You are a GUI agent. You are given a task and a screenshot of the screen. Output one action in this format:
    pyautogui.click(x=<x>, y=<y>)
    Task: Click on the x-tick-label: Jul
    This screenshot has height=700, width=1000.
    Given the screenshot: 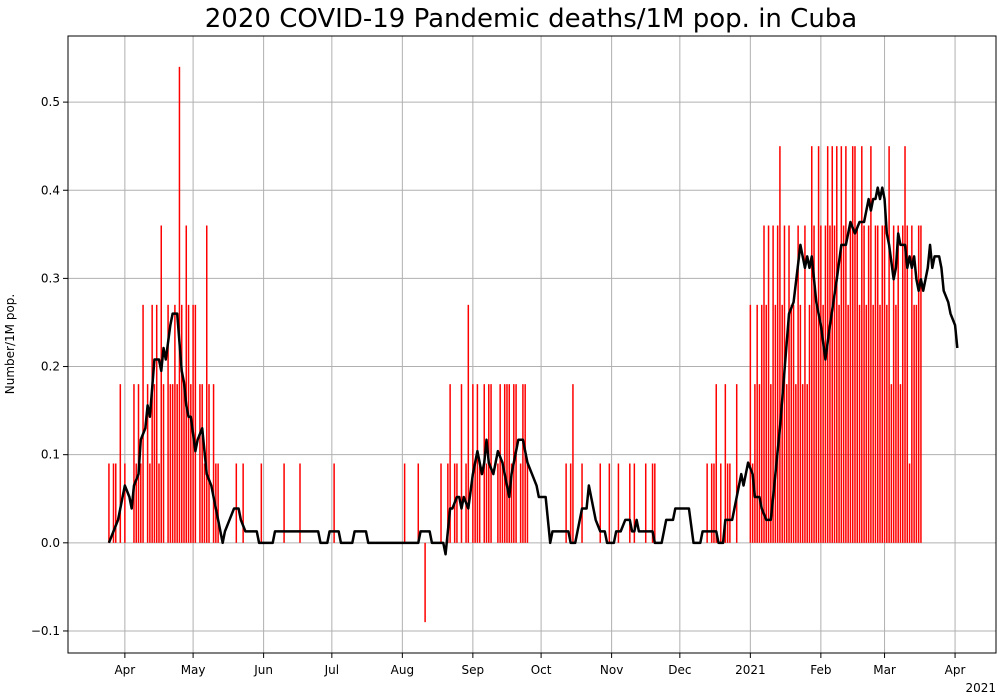 What is the action you would take?
    pyautogui.click(x=331, y=670)
    